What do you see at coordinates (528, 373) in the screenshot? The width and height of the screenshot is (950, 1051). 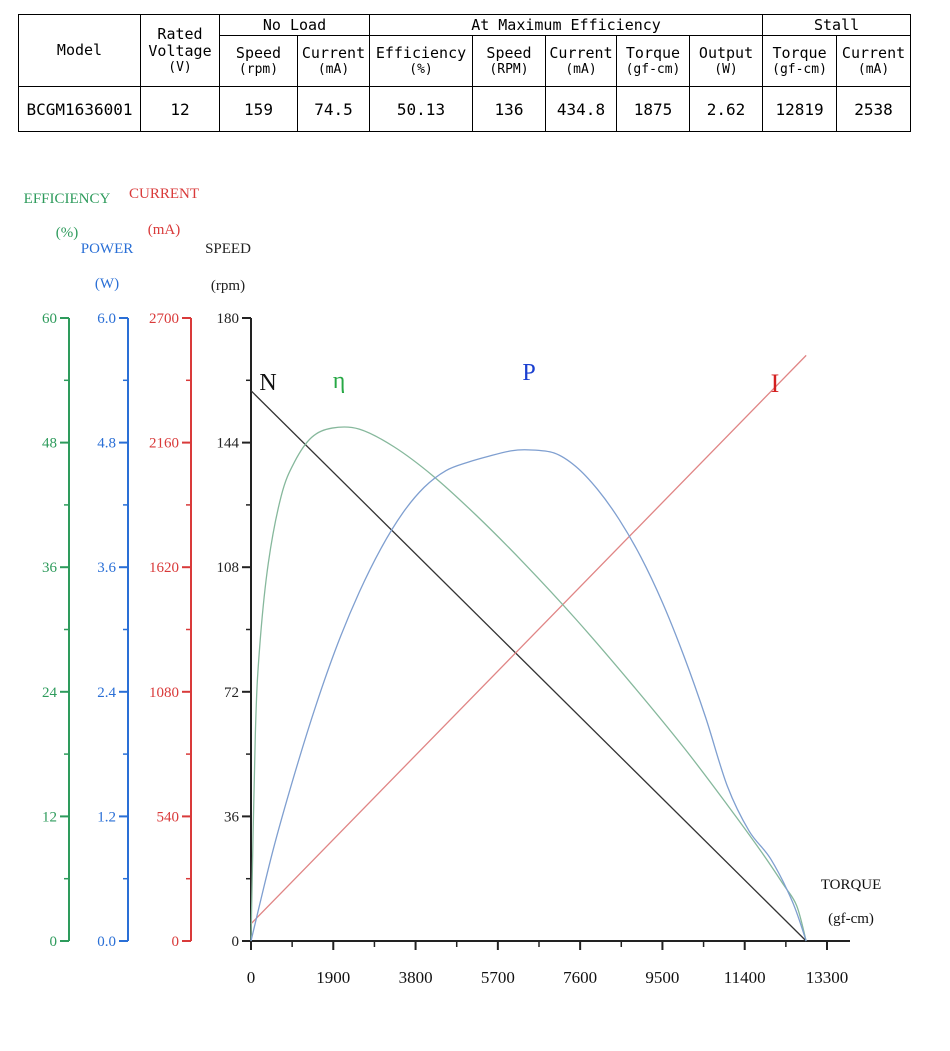 I see `series-label-power: P` at bounding box center [528, 373].